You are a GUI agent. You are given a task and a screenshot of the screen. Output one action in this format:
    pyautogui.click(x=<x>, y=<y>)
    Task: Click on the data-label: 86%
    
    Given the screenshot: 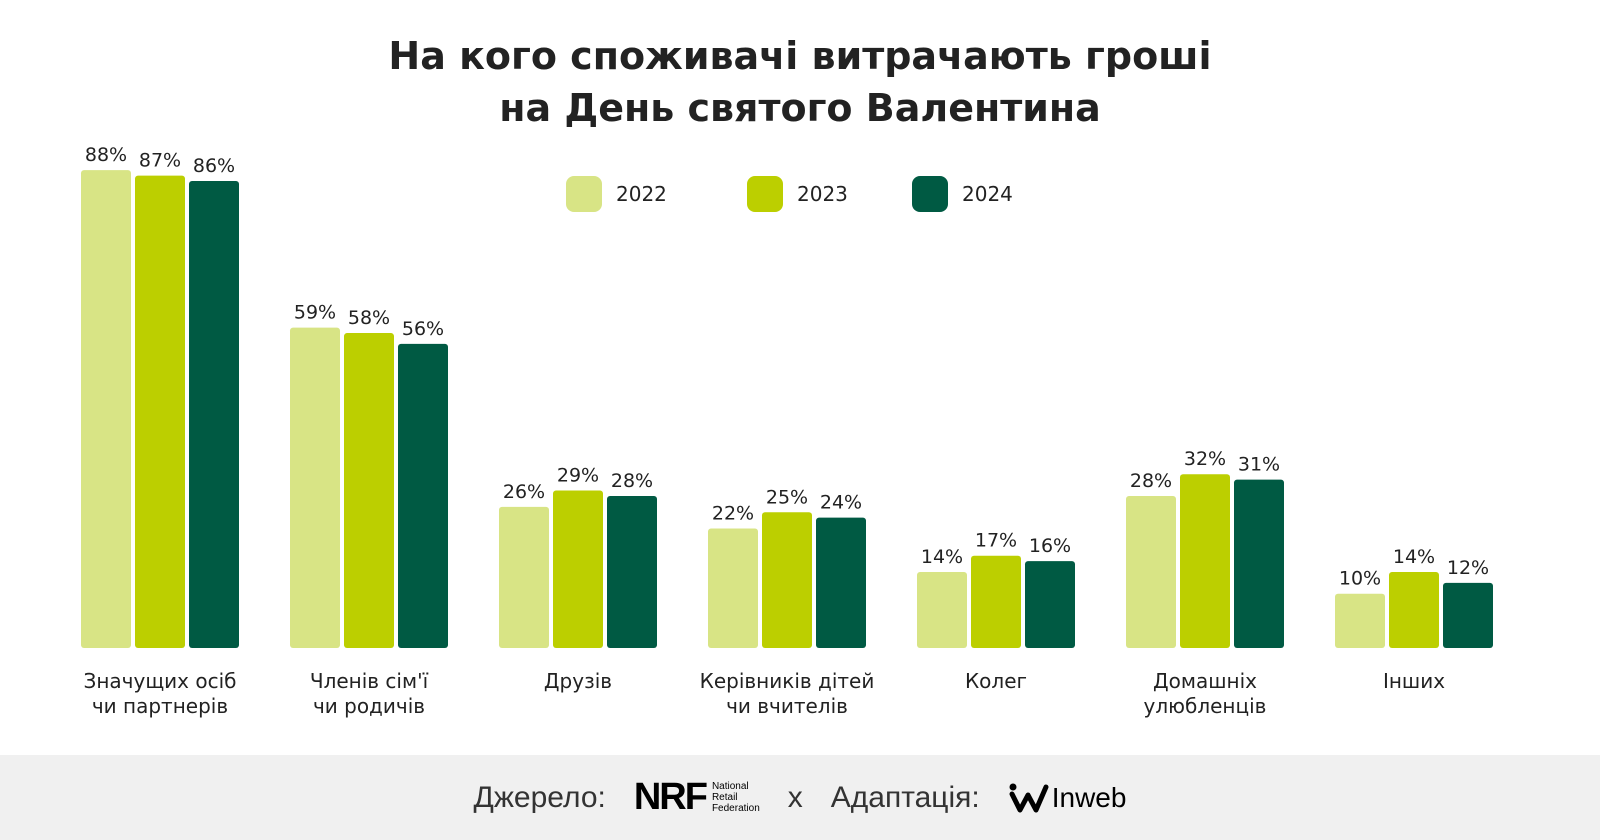 What is the action you would take?
    pyautogui.click(x=214, y=166)
    